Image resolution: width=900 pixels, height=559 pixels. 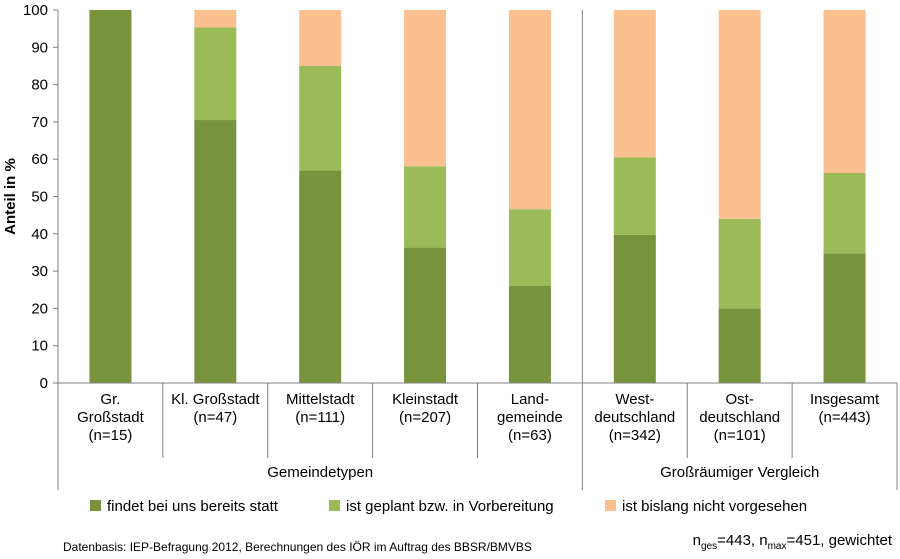 I want to click on category-label-1: Gr. Großstadt (n=15), so click(x=111, y=417).